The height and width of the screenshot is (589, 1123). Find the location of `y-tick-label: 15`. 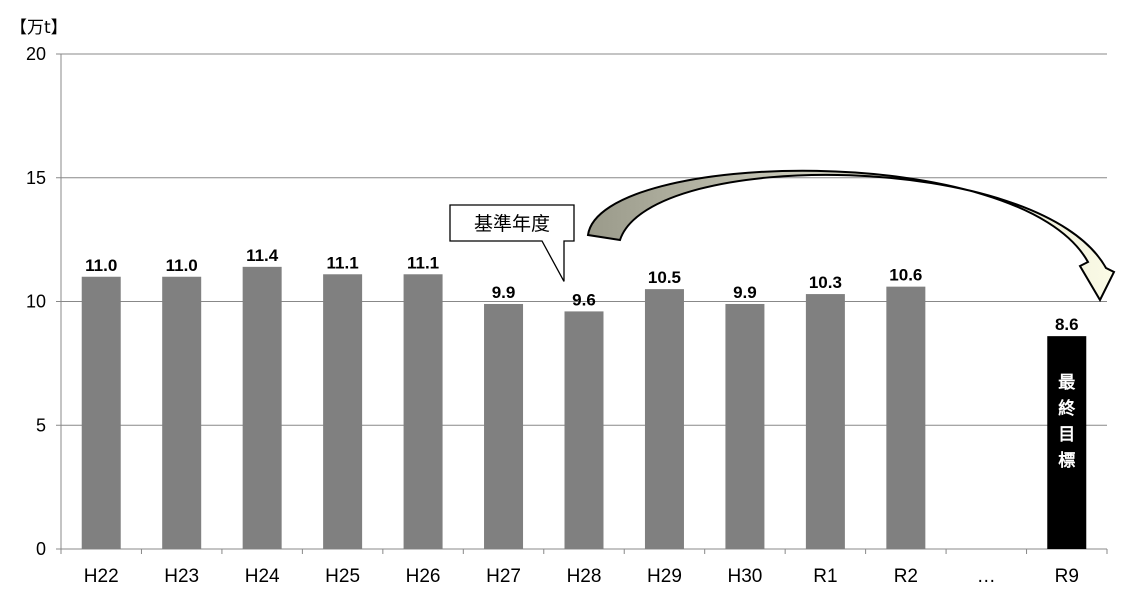

y-tick-label: 15 is located at coordinates (36, 178).